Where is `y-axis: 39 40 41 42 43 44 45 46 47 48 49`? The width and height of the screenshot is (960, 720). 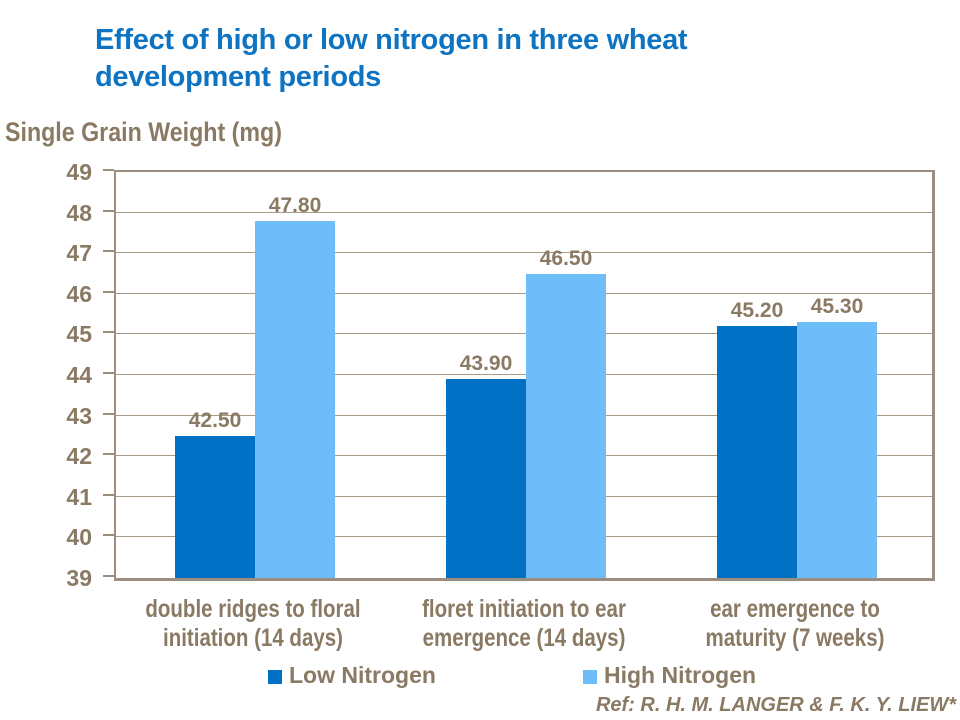
y-axis: 39 40 41 42 43 44 45 46 47 48 49 is located at coordinates (65, 375).